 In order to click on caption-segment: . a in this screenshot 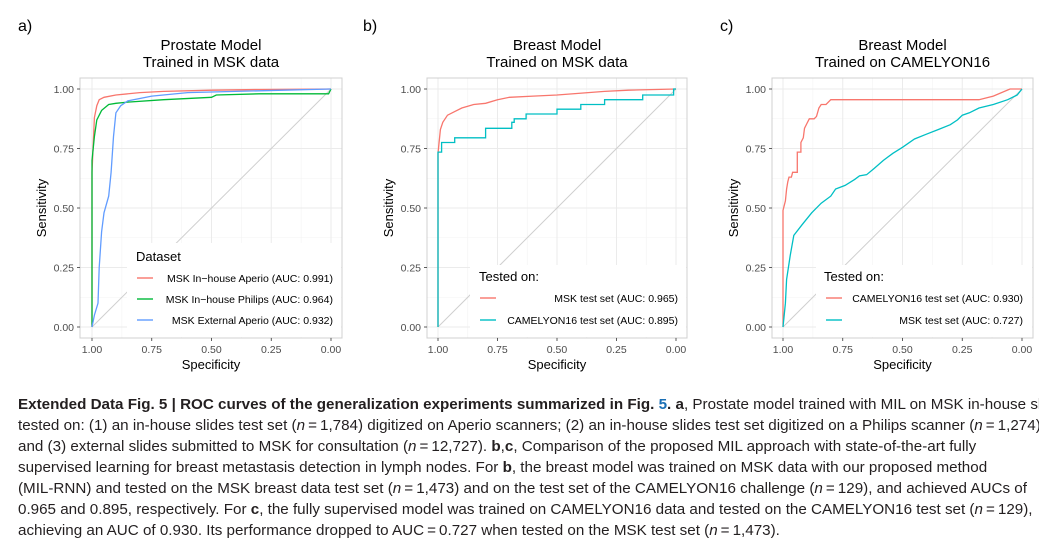, I will do `click(675, 404)`.